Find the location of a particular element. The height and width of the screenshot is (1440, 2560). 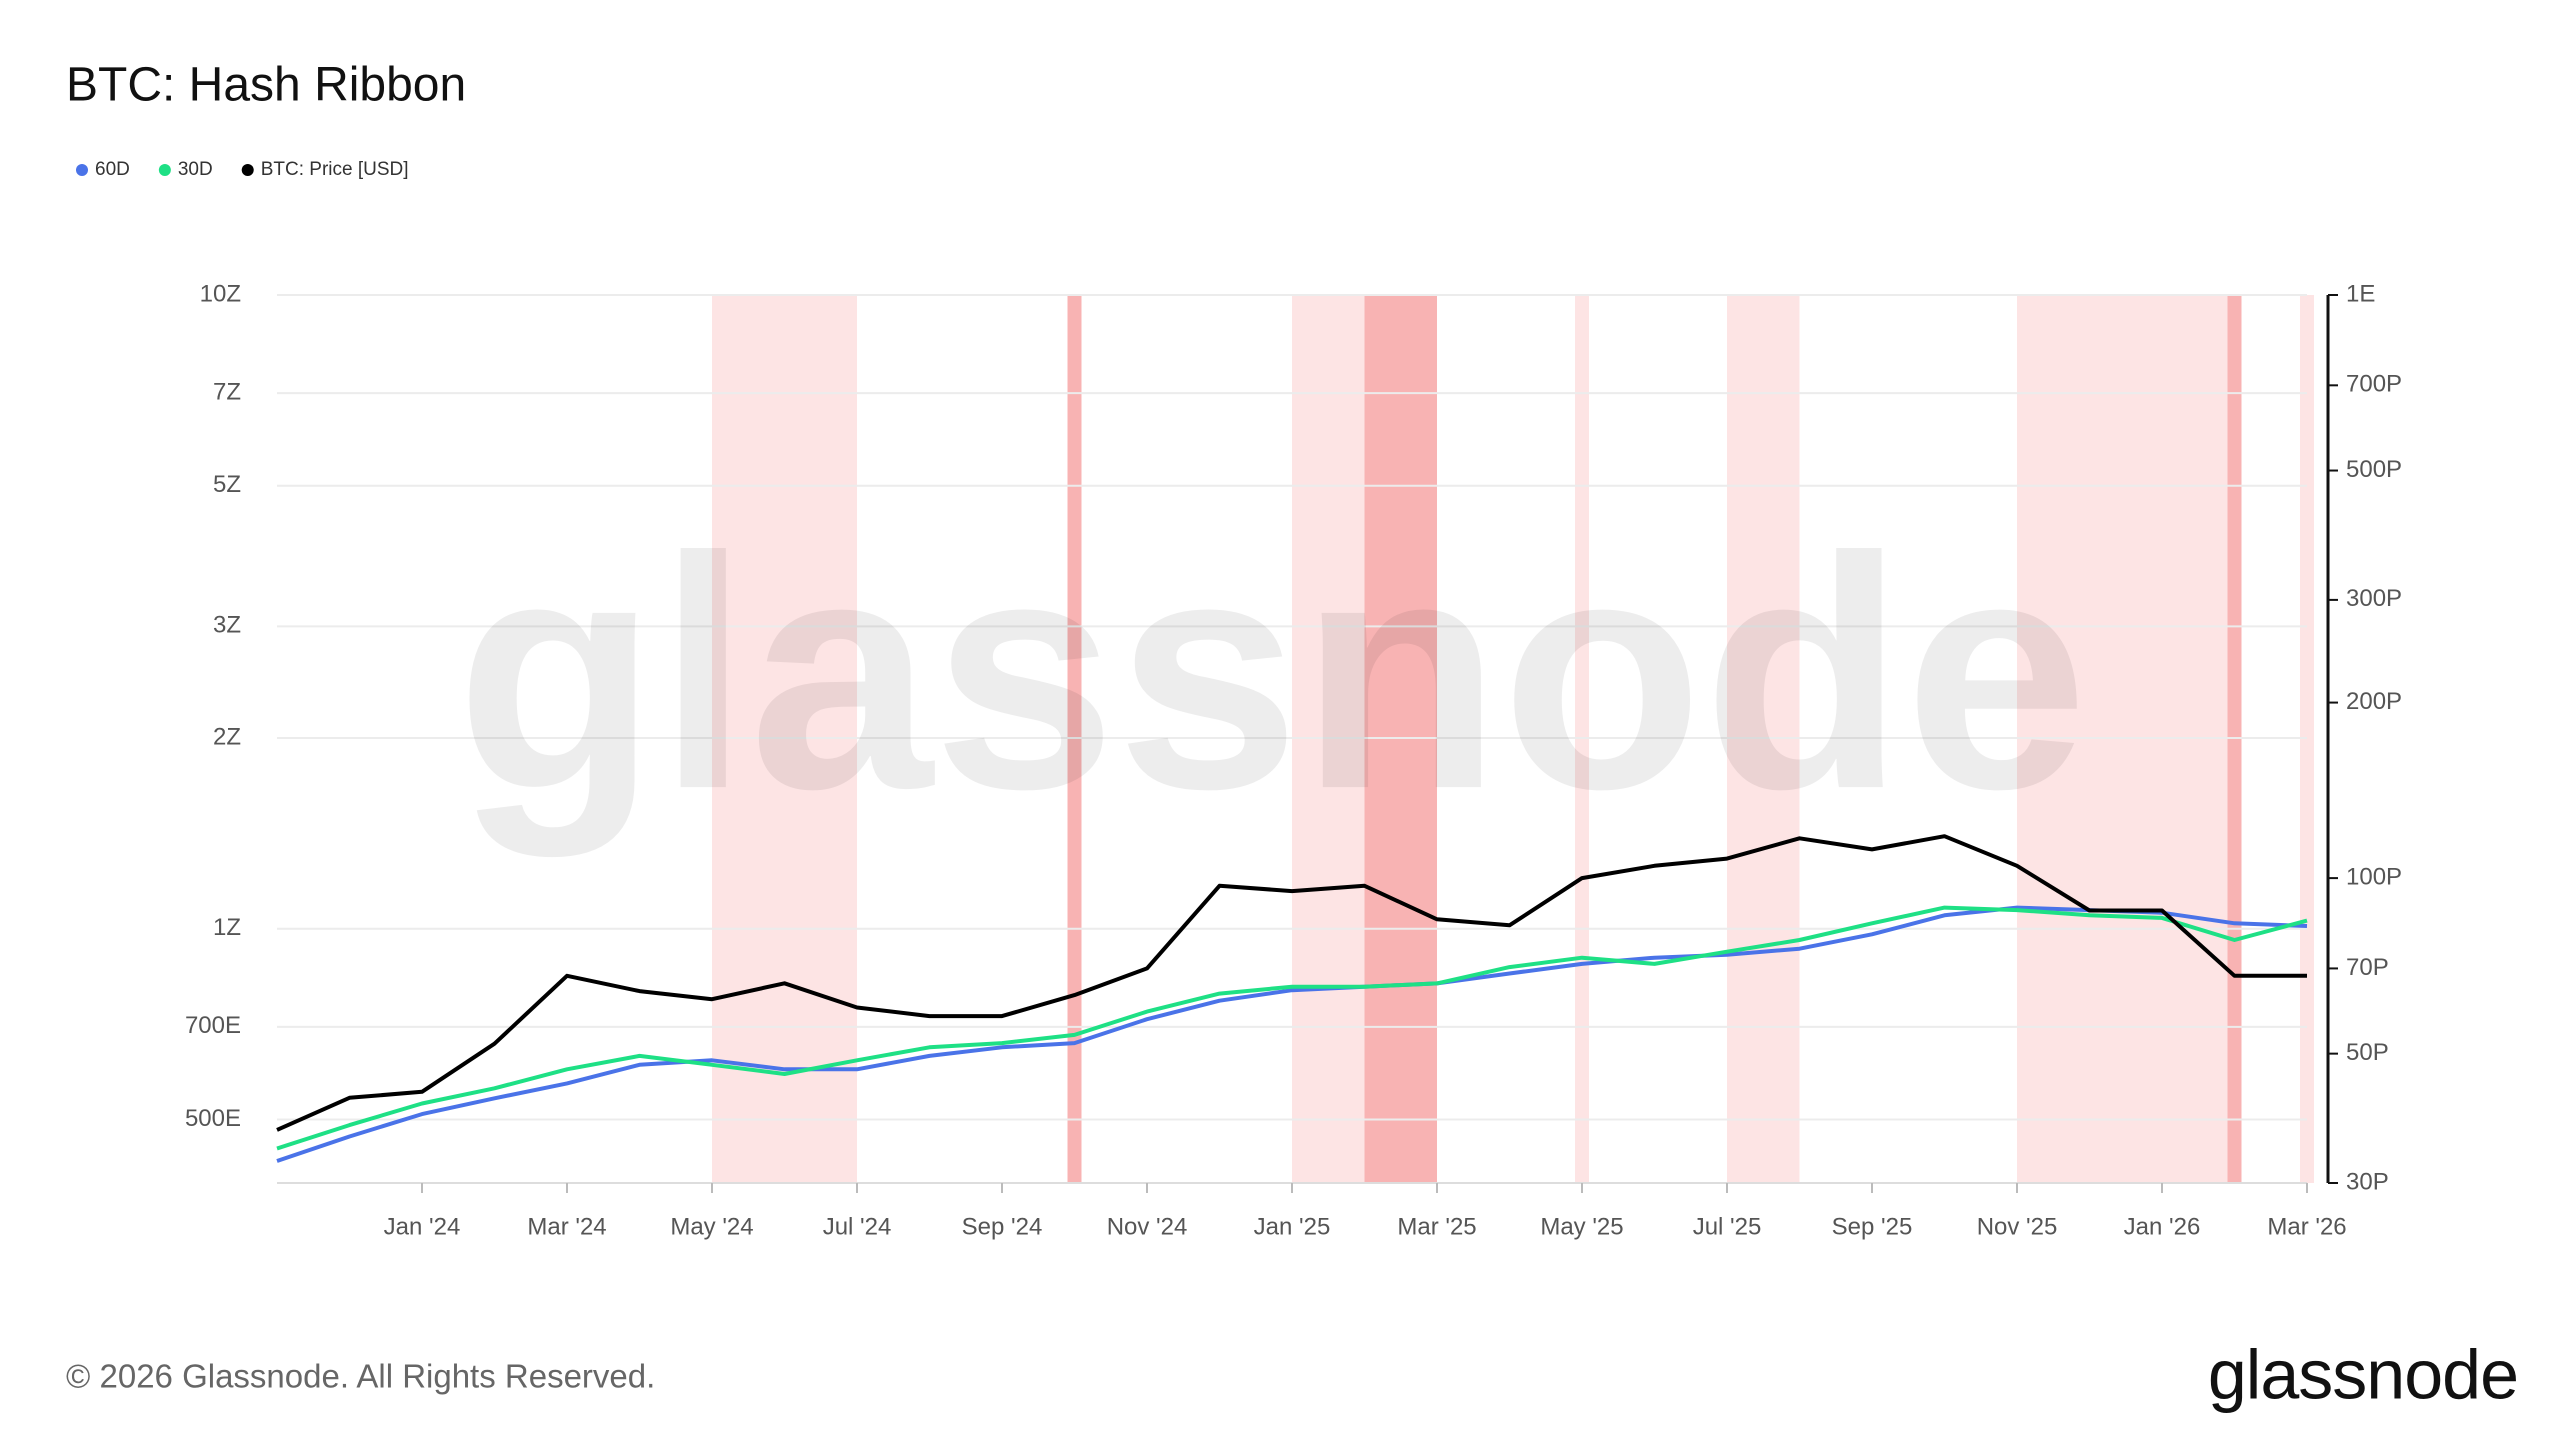

chart-title: BTC: Hash Ribbon is located at coordinates (266, 85).